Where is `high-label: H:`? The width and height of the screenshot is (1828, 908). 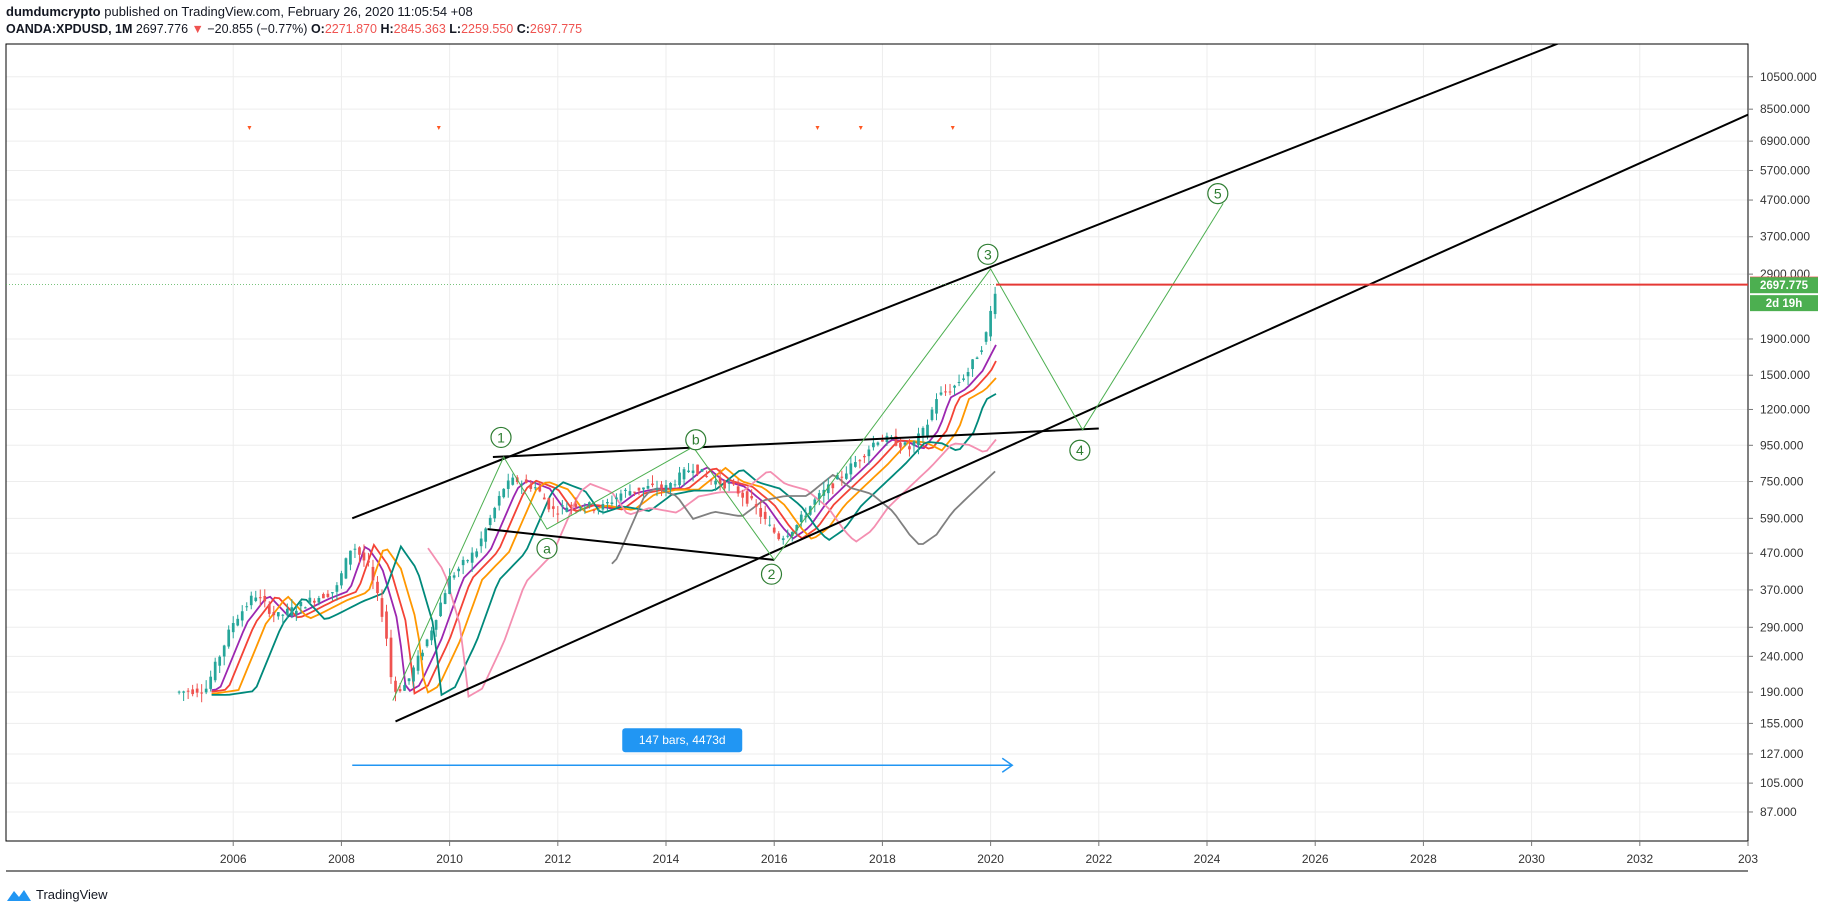
high-label: H: is located at coordinates (387, 29).